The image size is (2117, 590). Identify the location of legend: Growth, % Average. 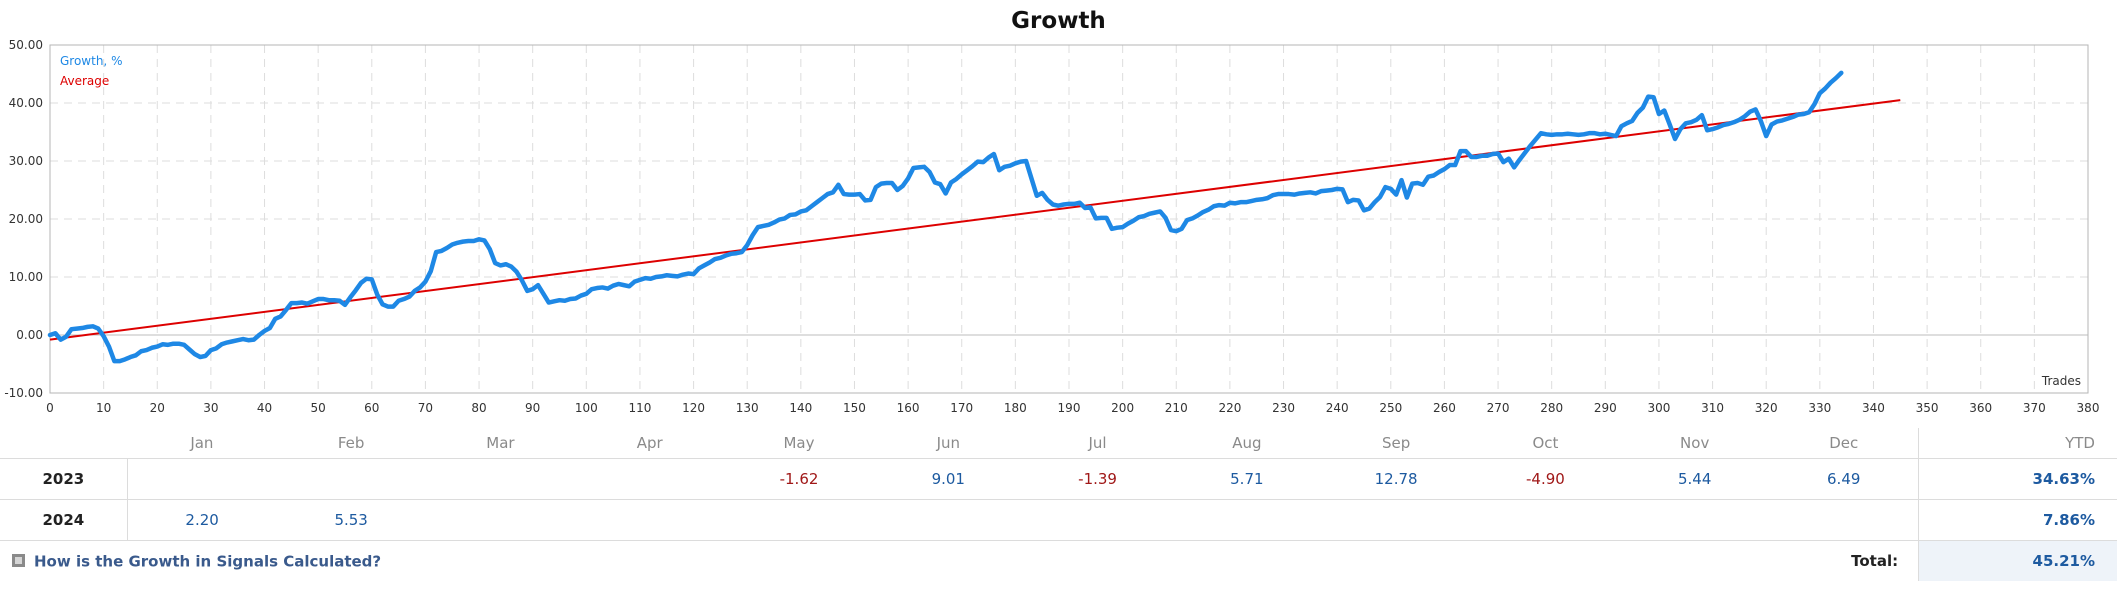
(91, 71).